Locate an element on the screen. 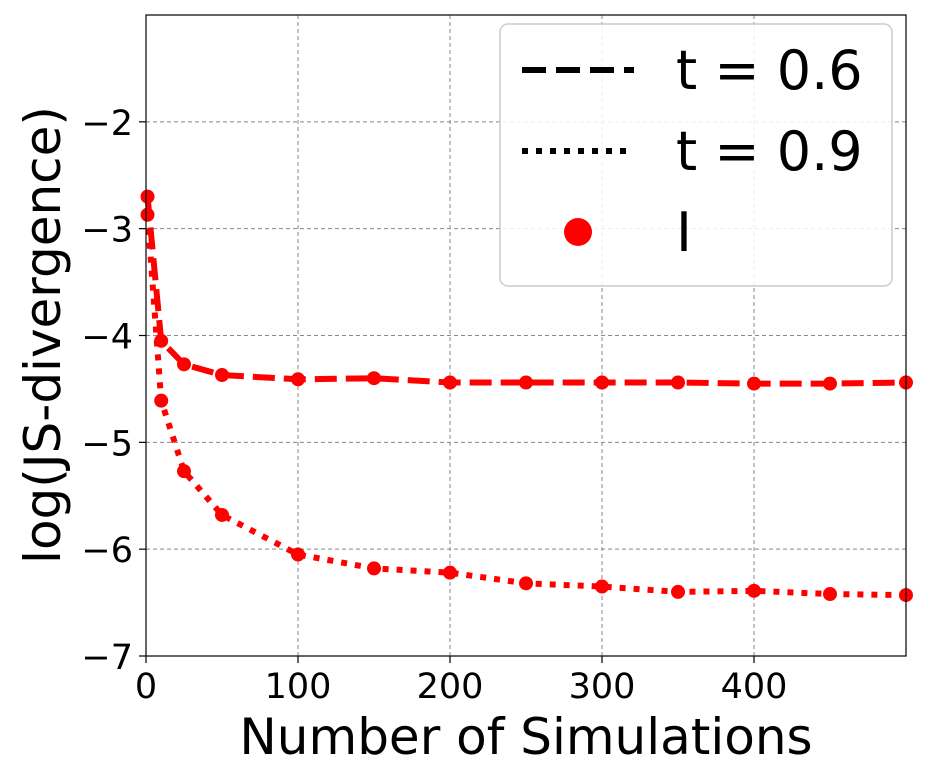 The height and width of the screenshot is (780, 930). legend-label-i: I is located at coordinates (684, 232).